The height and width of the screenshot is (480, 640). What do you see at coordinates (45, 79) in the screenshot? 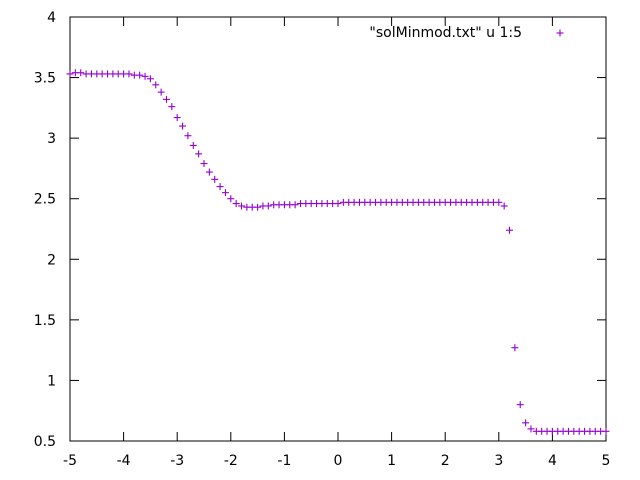
I see `y-tick-label: 3.5` at bounding box center [45, 79].